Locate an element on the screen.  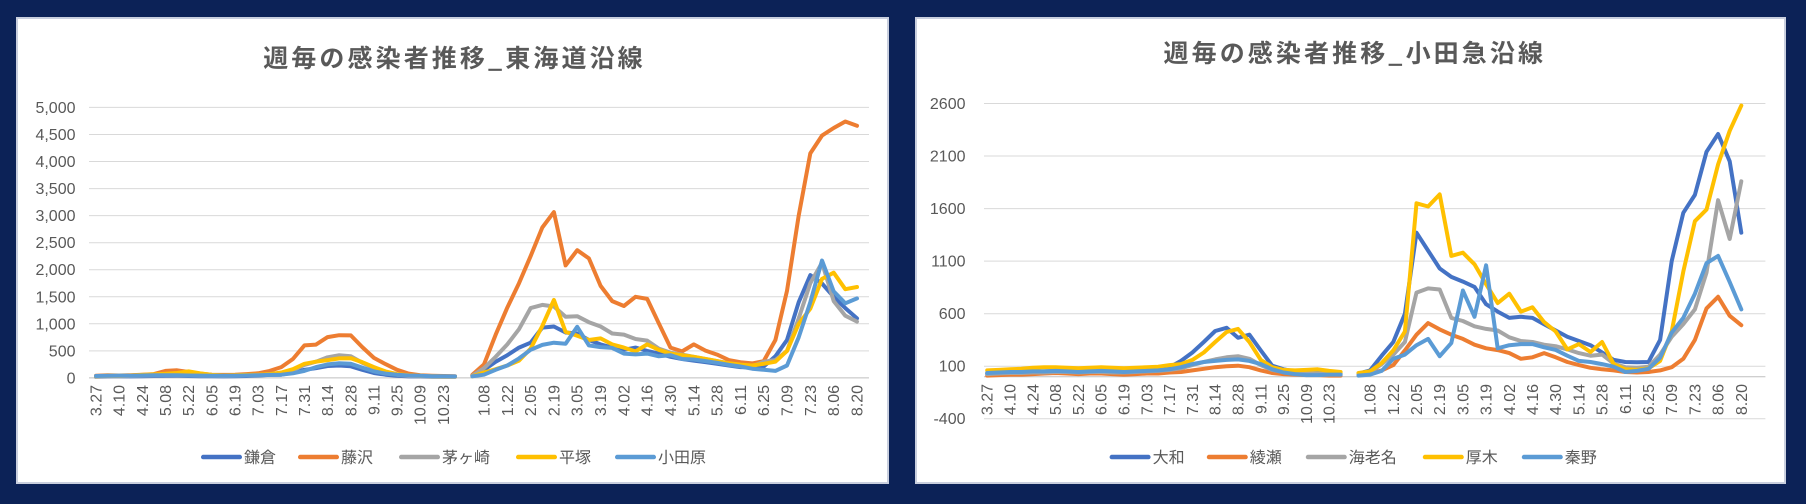
svg-text: 5,000 is located at coordinates (55, 108).